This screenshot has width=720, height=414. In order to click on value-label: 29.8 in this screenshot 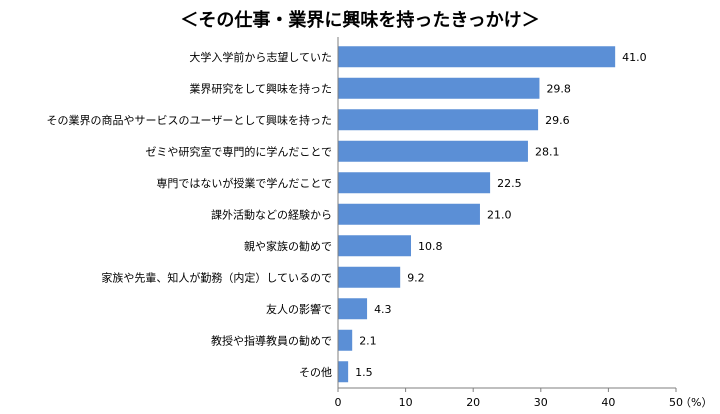, I will do `click(558, 88)`.